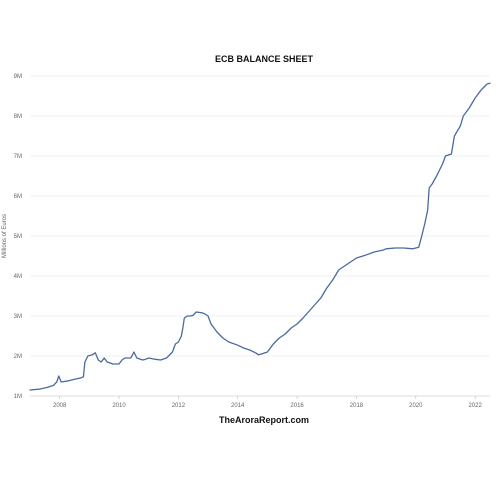 This screenshot has width=500, height=500. I want to click on y-tick-label: 5M, so click(18, 237).